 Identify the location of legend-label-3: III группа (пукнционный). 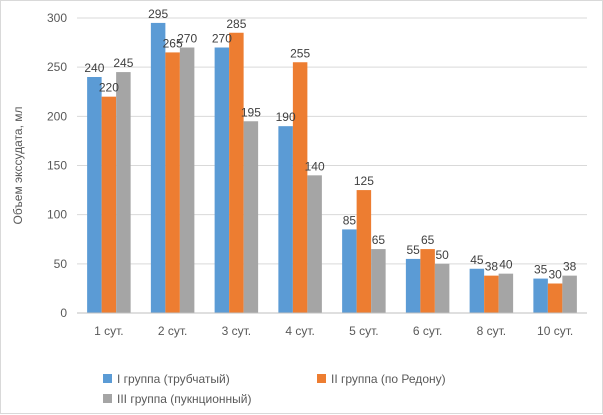
(184, 399).